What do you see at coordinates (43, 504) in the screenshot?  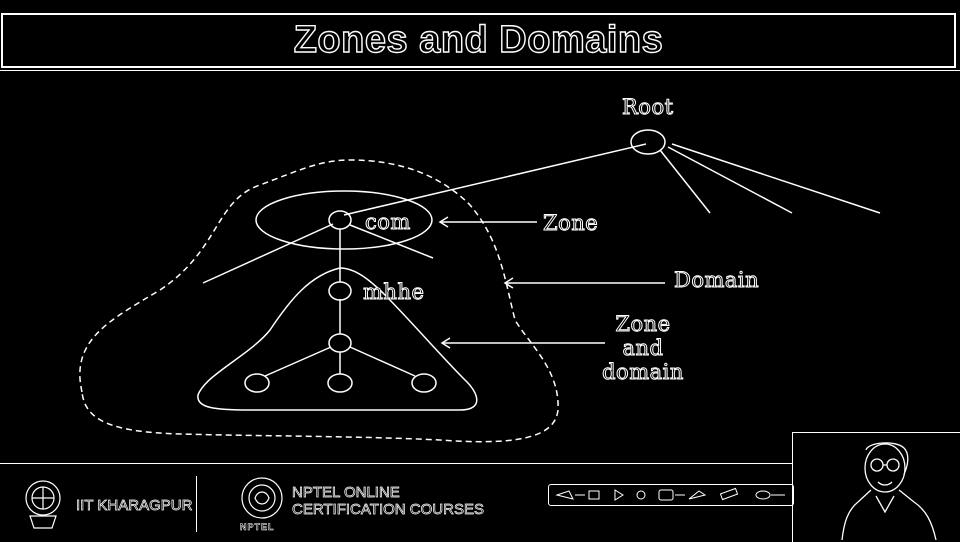 I see `iit-kharagpur-logo-icon` at bounding box center [43, 504].